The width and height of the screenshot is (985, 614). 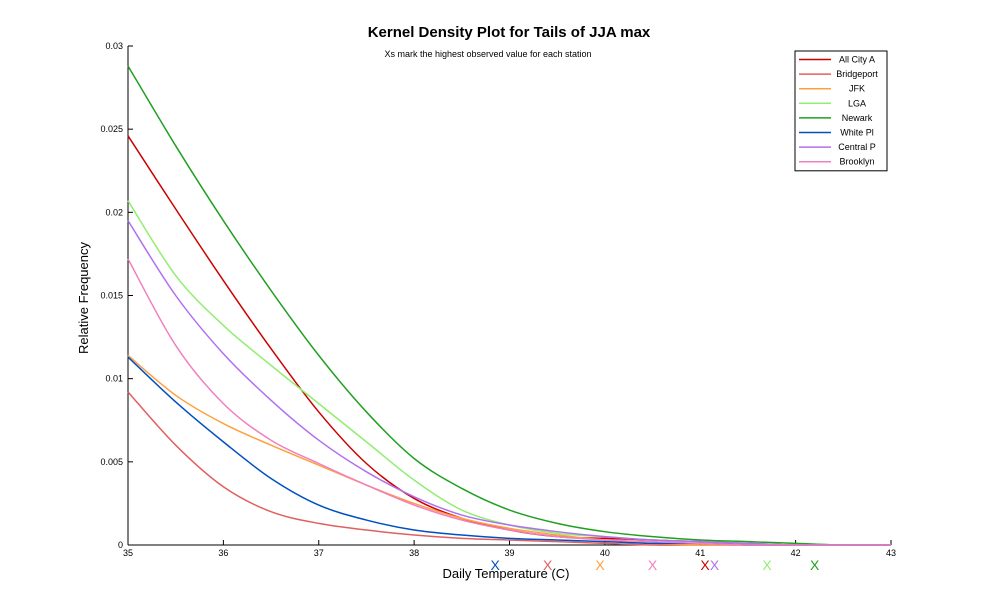 What do you see at coordinates (111, 296) in the screenshot?
I see `y-tick-label: 0.015` at bounding box center [111, 296].